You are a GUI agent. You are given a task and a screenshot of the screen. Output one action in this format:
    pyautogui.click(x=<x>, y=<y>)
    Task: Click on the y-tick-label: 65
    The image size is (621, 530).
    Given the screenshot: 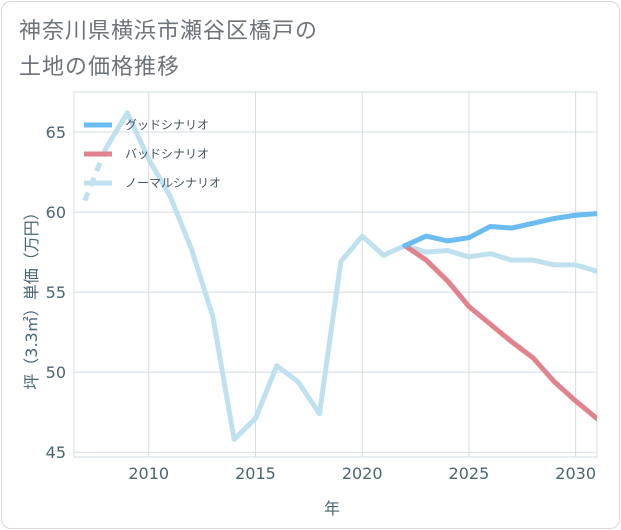 What is the action you would take?
    pyautogui.click(x=56, y=132)
    